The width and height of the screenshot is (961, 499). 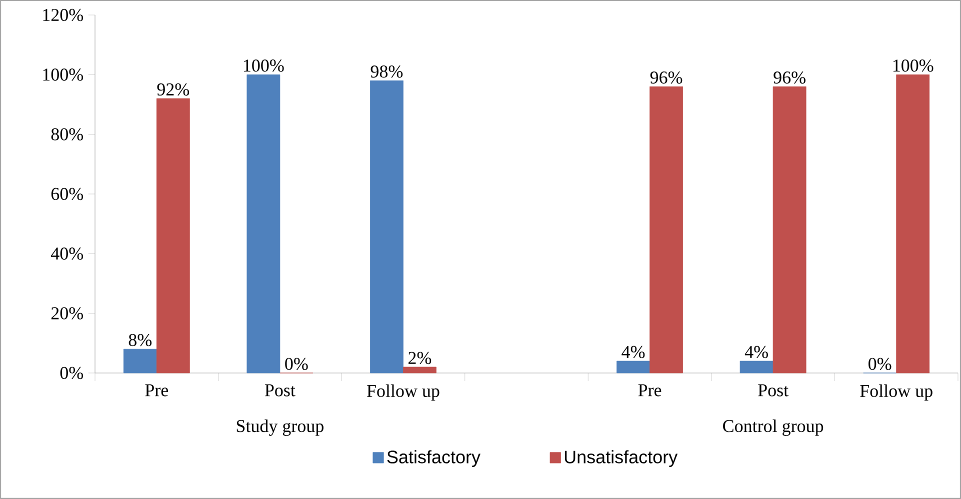 What do you see at coordinates (173, 89) in the screenshot?
I see `data-label: 92%` at bounding box center [173, 89].